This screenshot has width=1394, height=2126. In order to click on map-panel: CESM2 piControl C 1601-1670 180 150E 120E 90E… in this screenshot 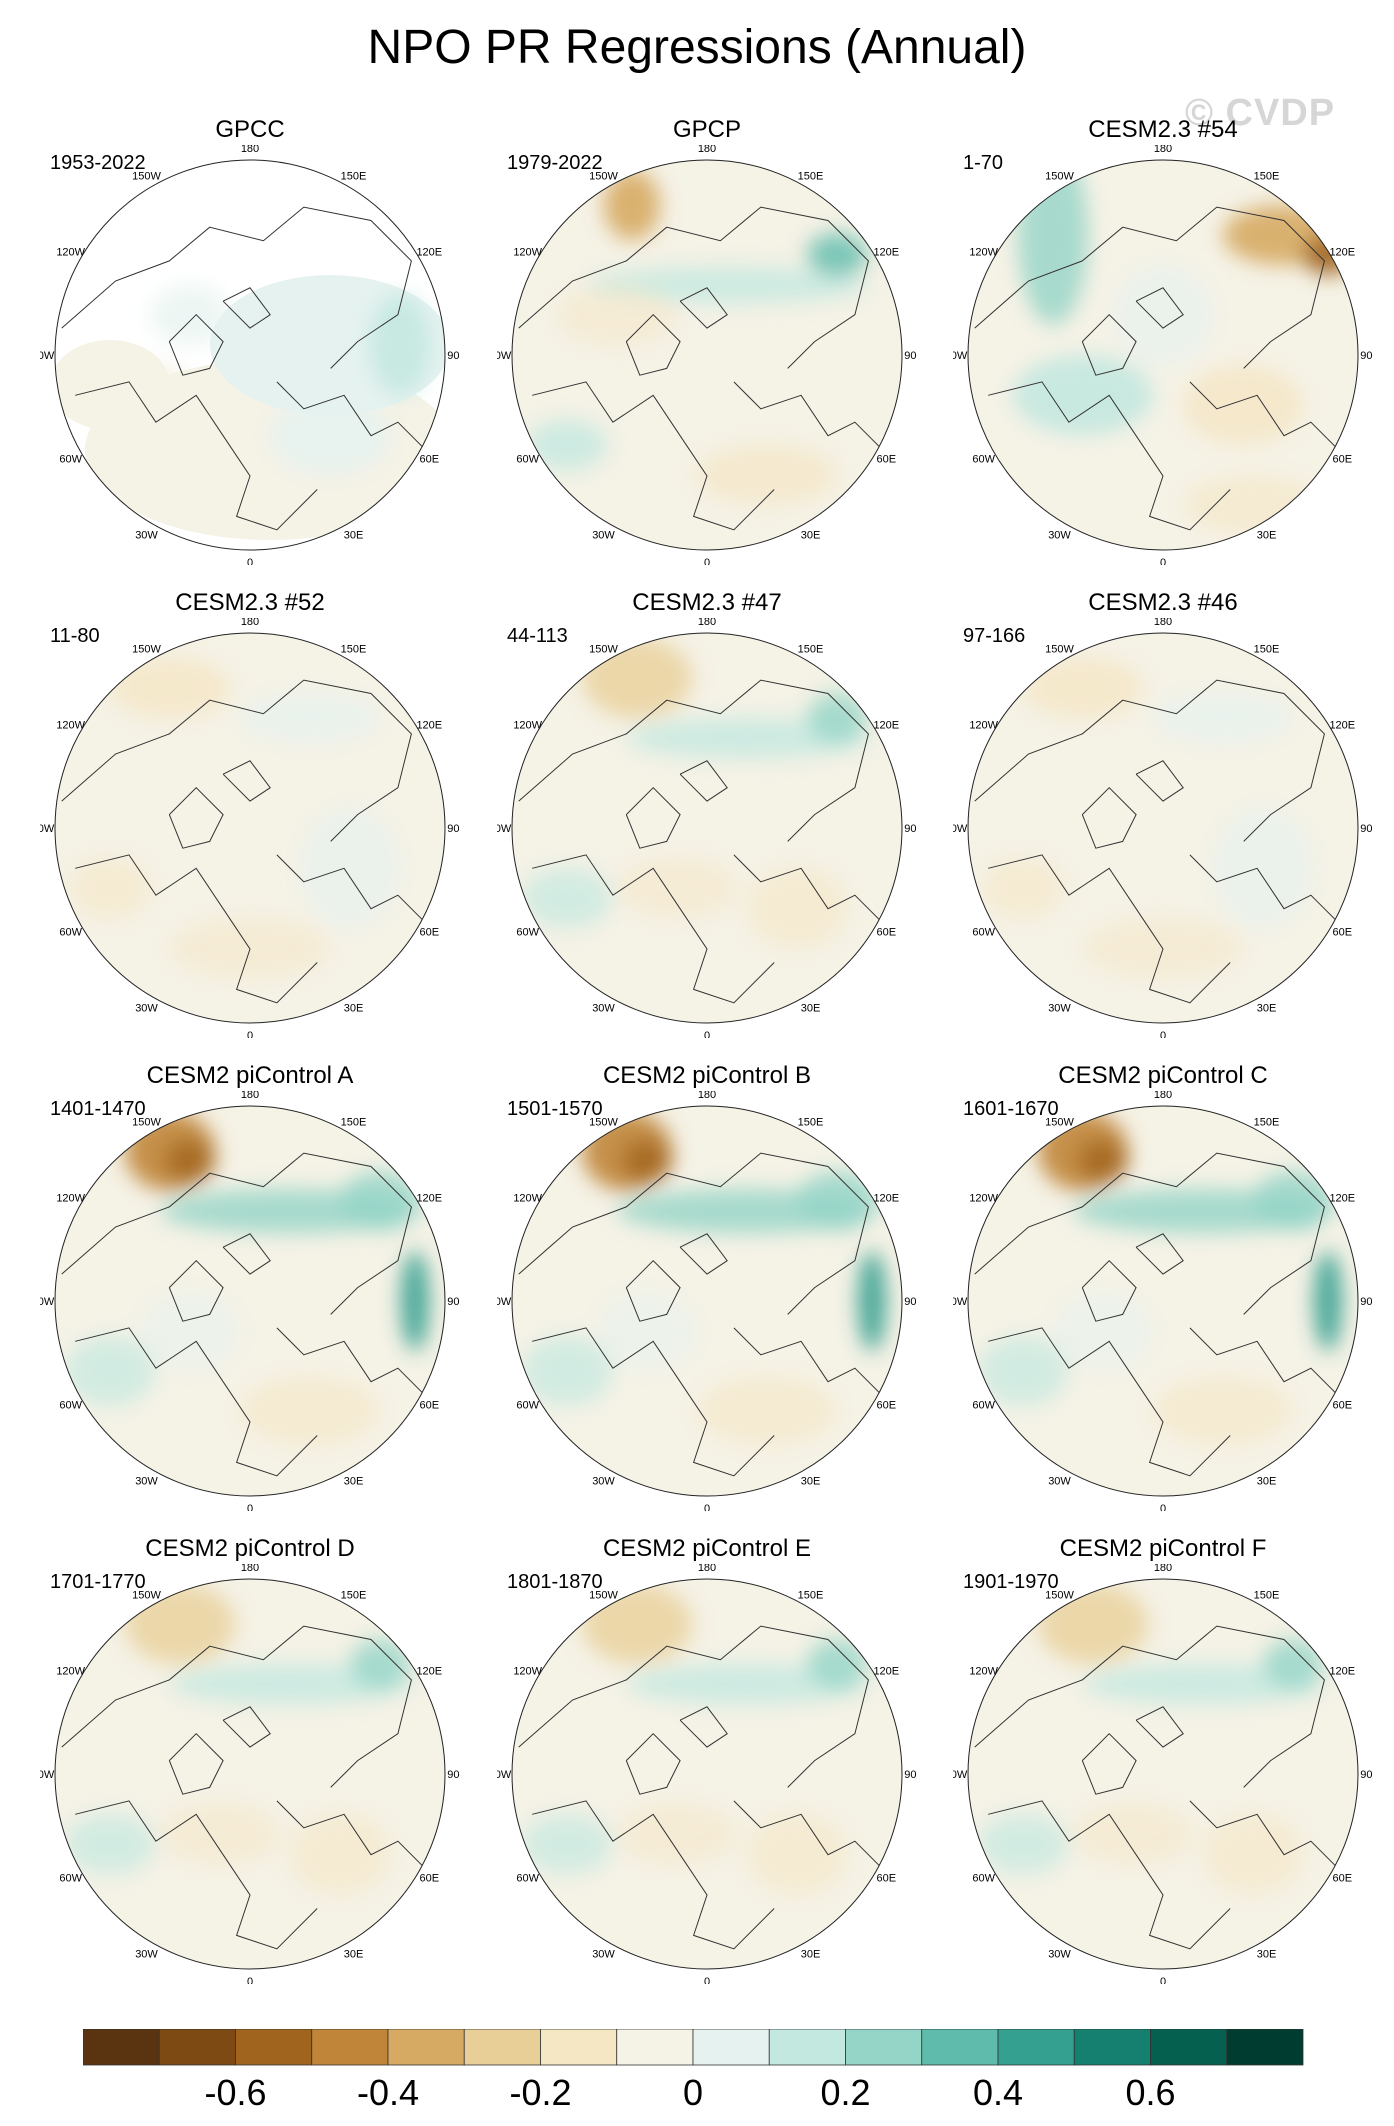, I will do `click(1163, 1296)`.